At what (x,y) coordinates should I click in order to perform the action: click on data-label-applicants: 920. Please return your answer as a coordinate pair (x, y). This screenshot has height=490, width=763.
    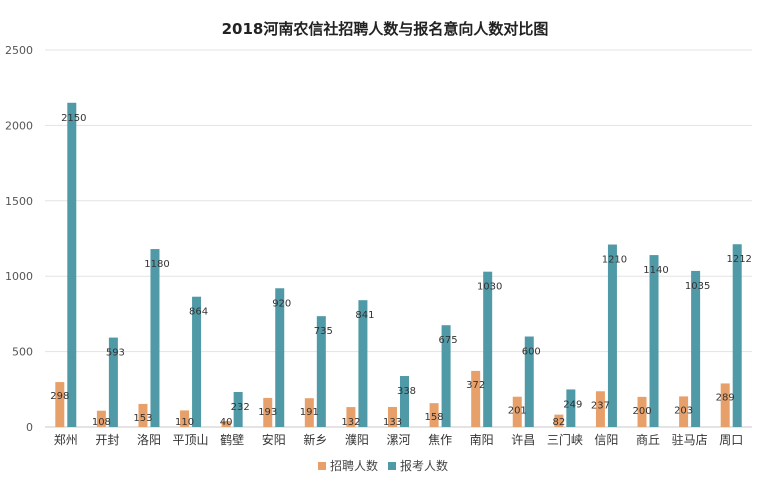
    Looking at the image, I should click on (281, 303).